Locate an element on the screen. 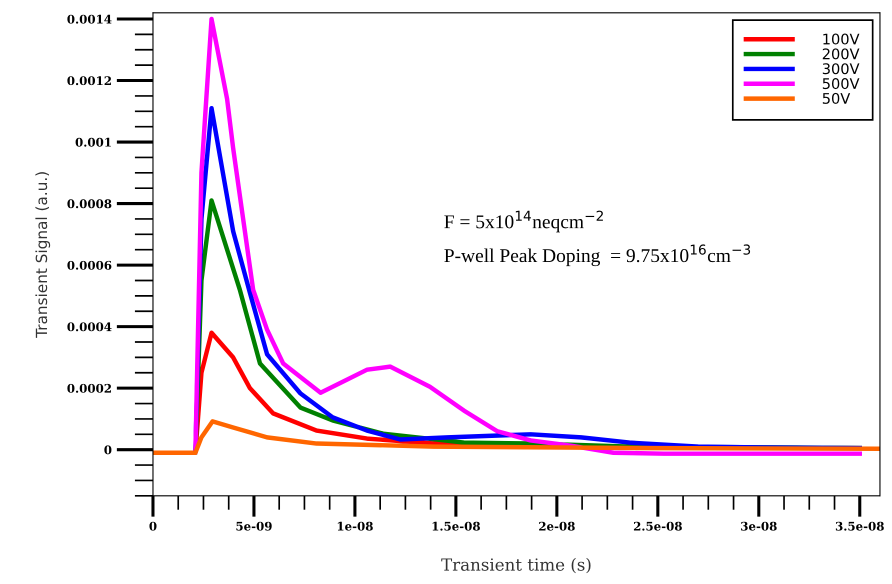 The image size is (892, 584). y-tick-label: 0.0006 is located at coordinates (89, 265).